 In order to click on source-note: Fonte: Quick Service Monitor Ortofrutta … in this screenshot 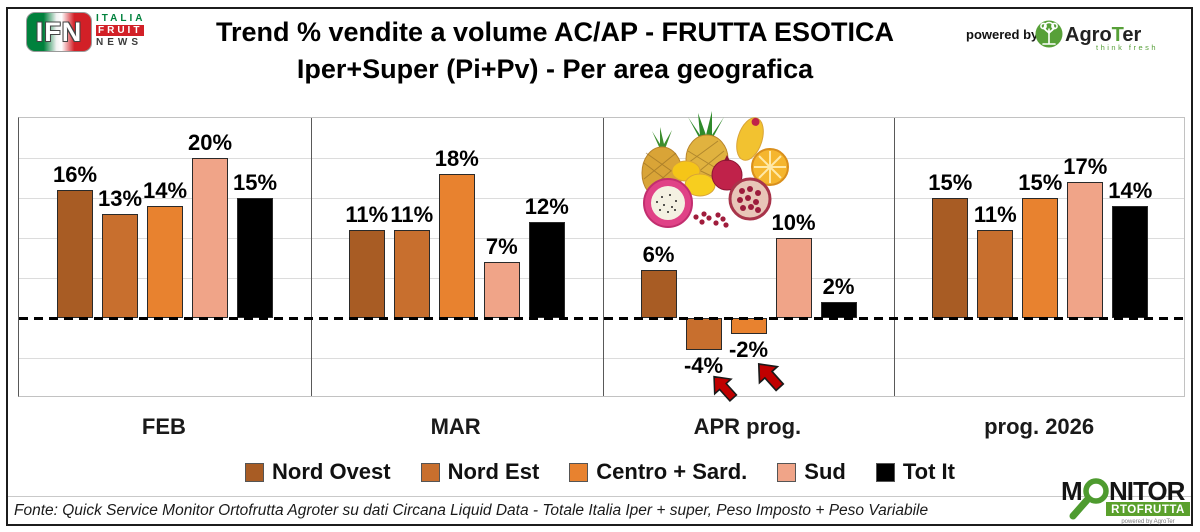, I will do `click(471, 510)`.